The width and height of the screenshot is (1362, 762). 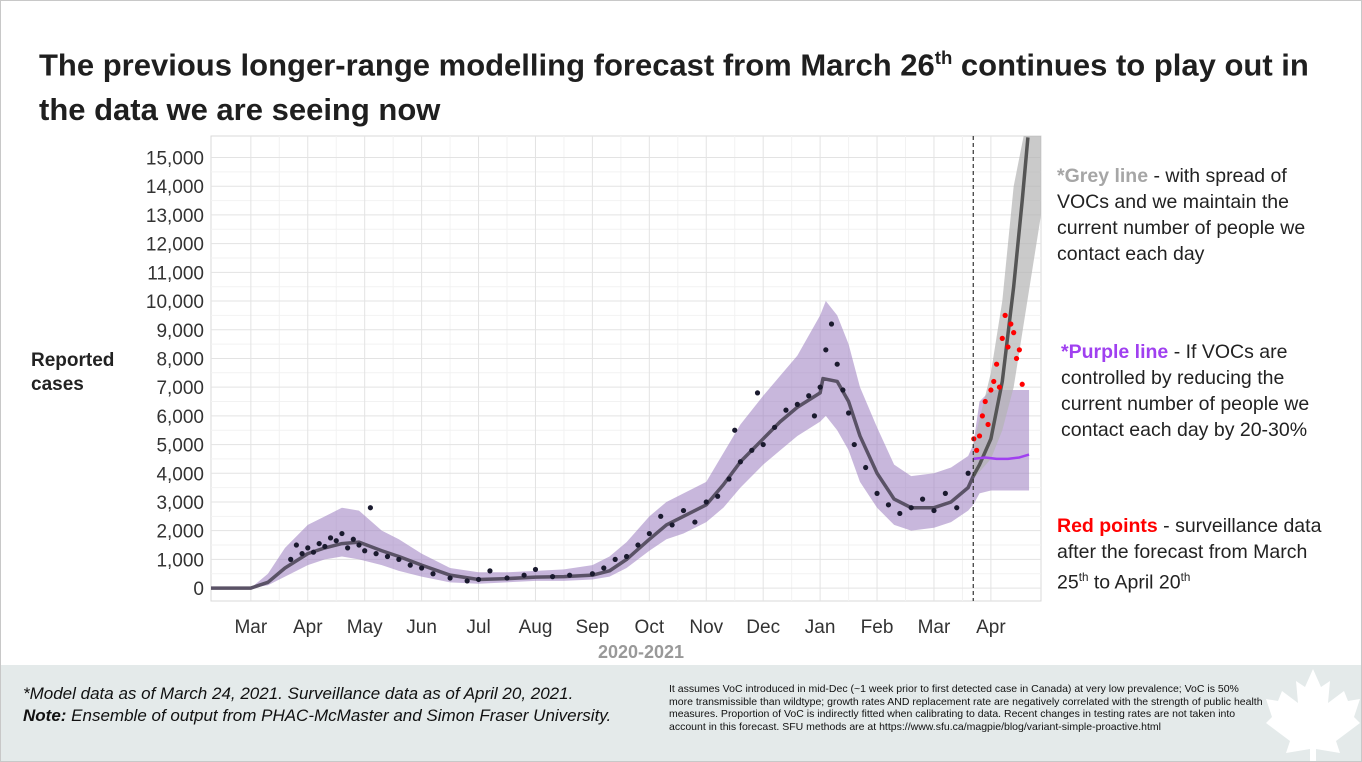 I want to click on y-tick-label: 4,000, so click(x=180, y=474).